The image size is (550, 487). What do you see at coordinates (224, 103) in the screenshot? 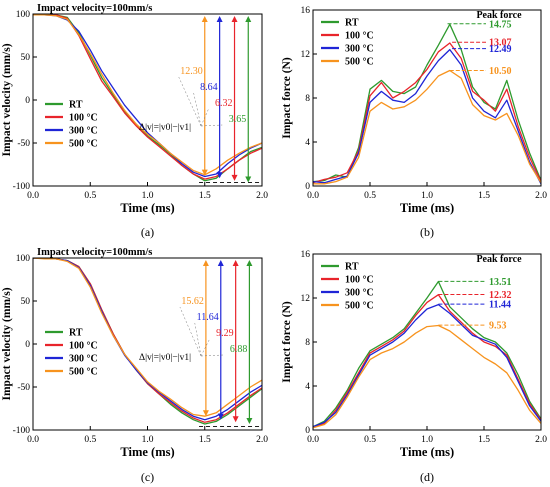
I see `delta-value-label: 6.32` at bounding box center [224, 103].